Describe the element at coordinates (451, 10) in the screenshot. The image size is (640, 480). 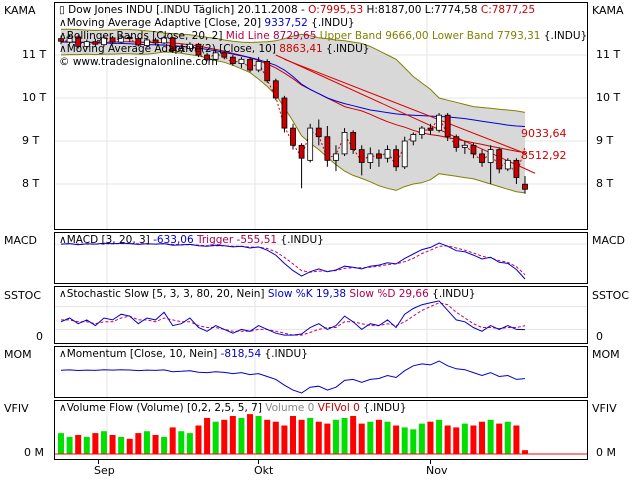
I see `legend-low: L:7774,58` at that location.